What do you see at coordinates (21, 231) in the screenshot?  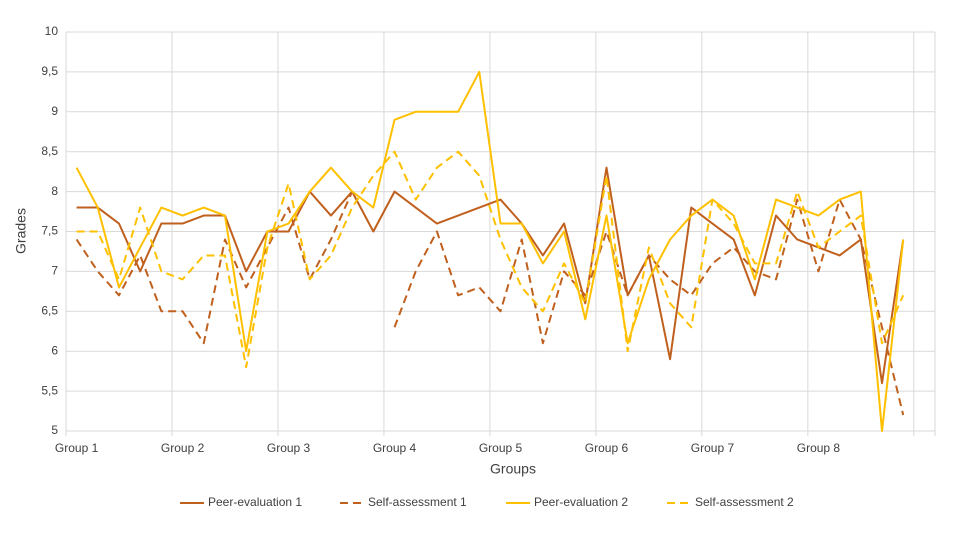 I see `y-axis-title: Grades` at bounding box center [21, 231].